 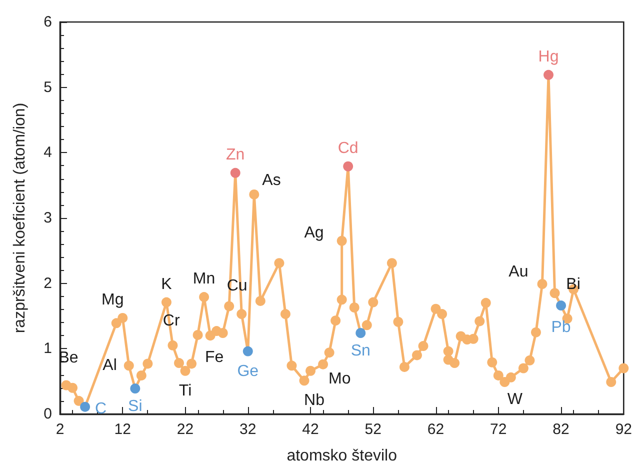 What do you see at coordinates (314, 233) in the screenshot?
I see `annotation: Ag` at bounding box center [314, 233].